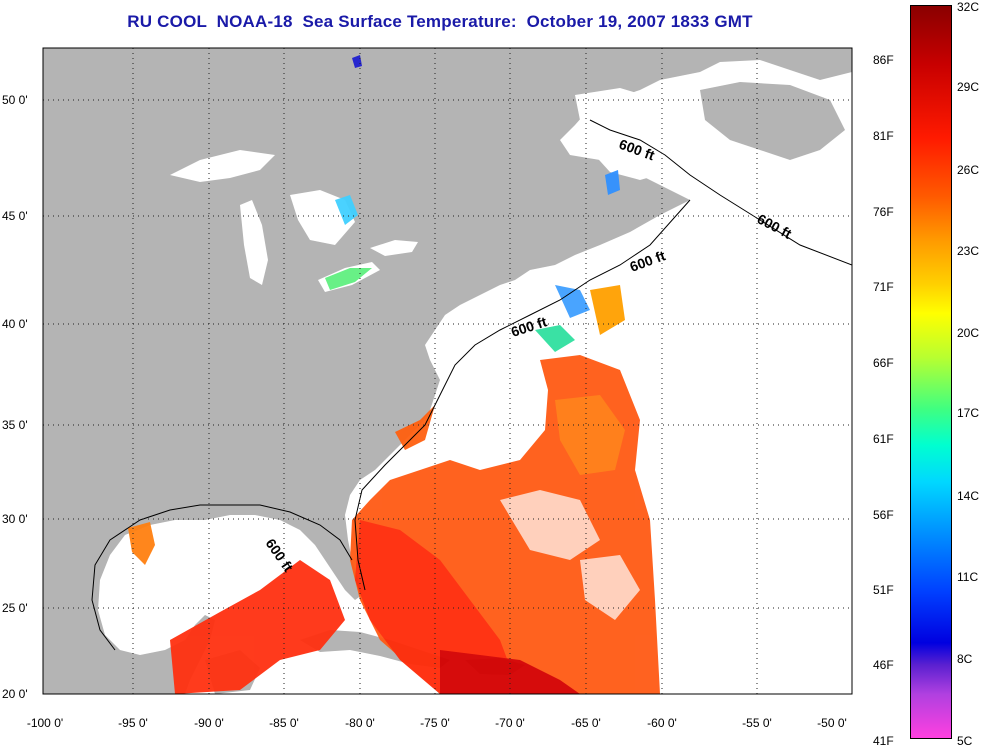  I want to click on lon-label: -50 0', so click(832, 723).